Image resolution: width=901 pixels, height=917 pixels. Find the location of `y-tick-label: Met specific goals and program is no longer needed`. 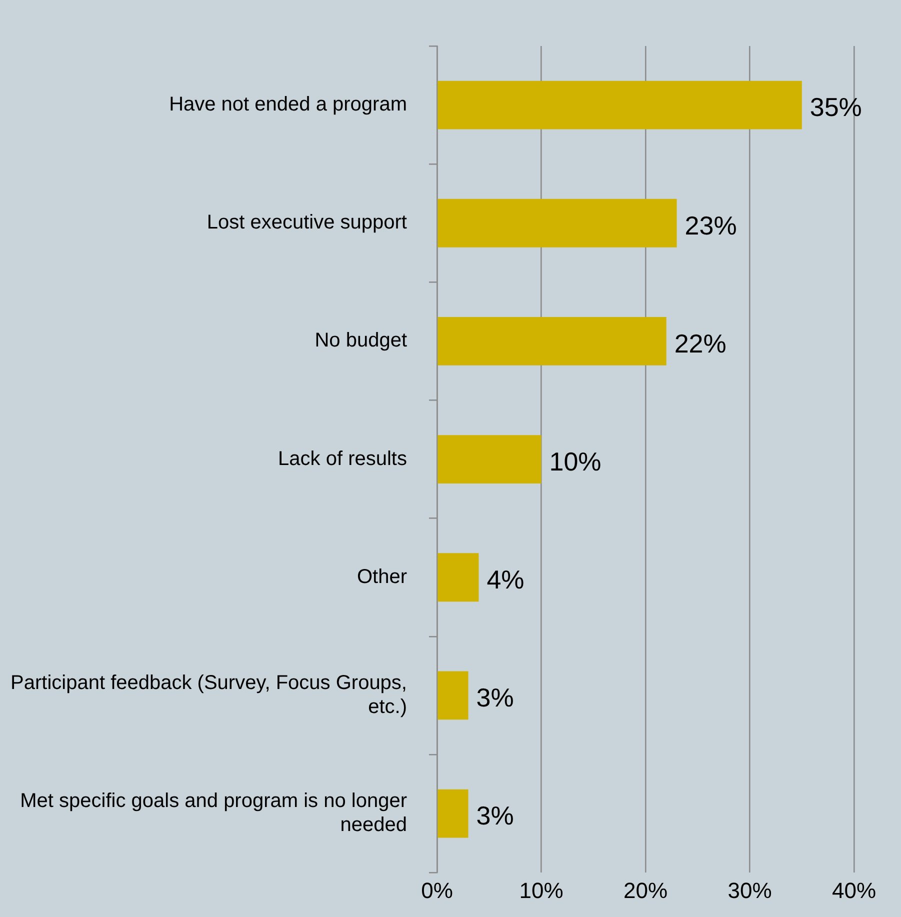

y-tick-label: Met specific goals and program is no longer needed is located at coordinates (214, 813).